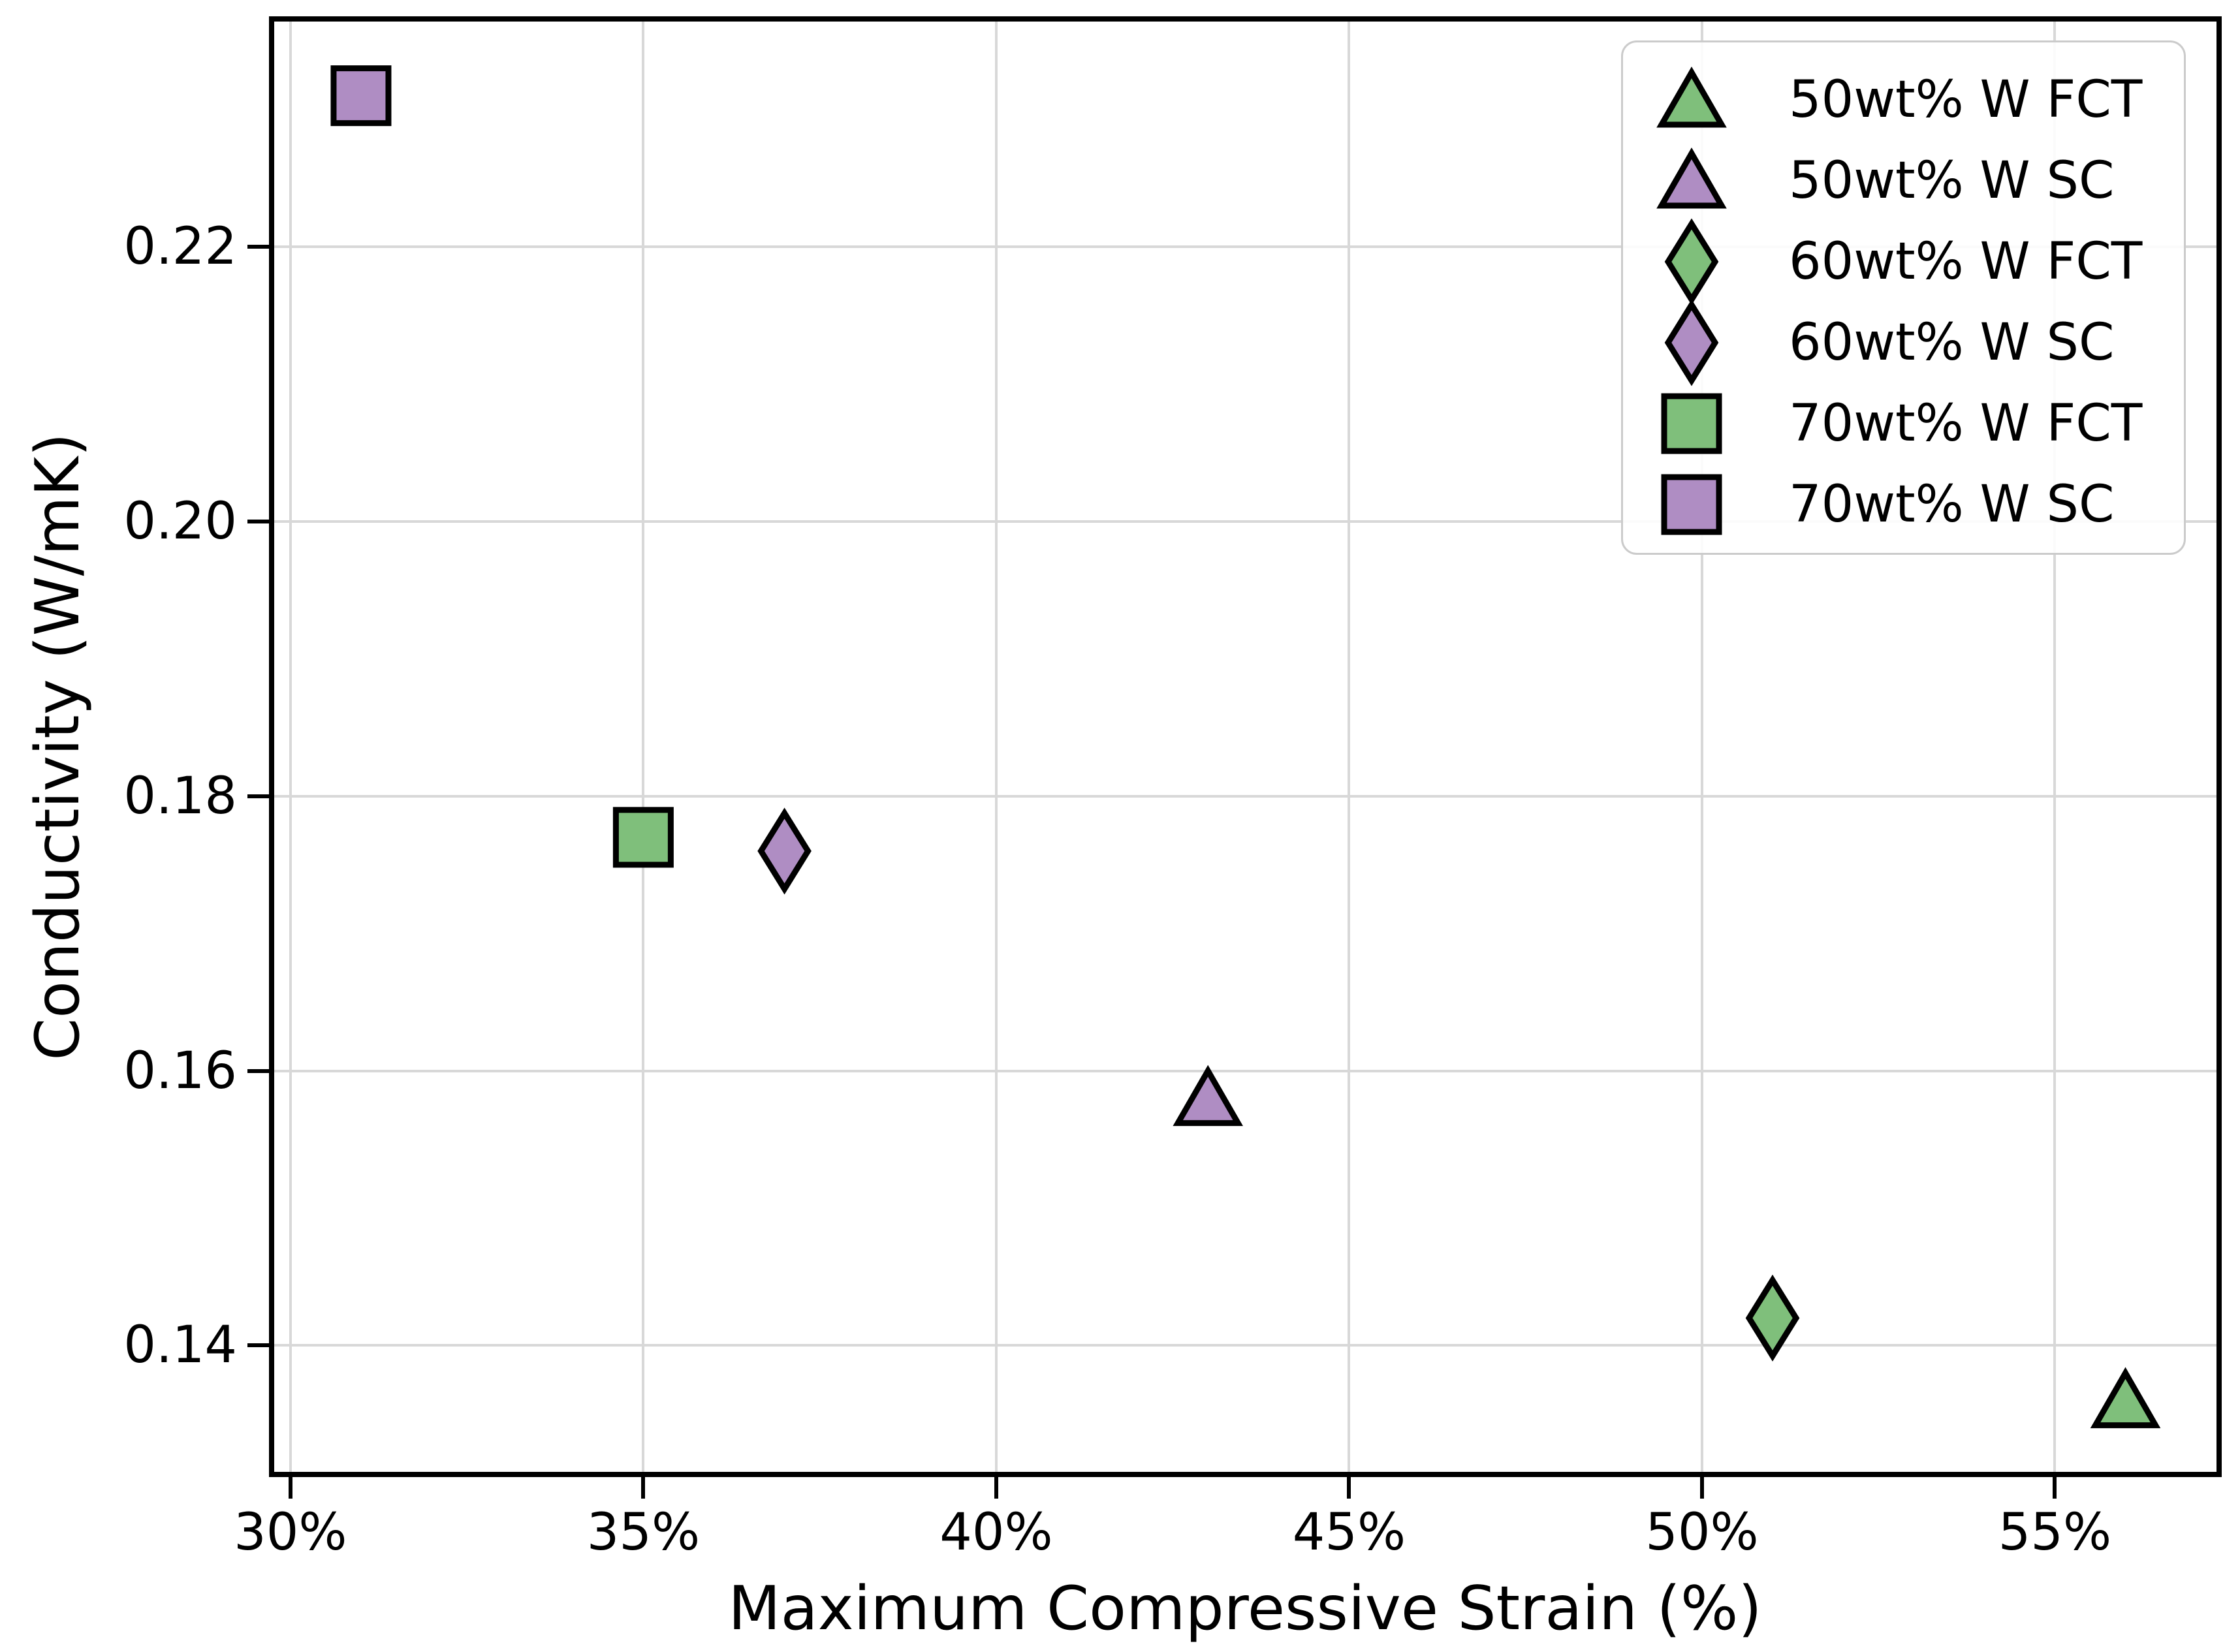 This screenshot has width=2240, height=1652. What do you see at coordinates (180, 1070) in the screenshot?
I see `y-tick-label: 0.16` at bounding box center [180, 1070].